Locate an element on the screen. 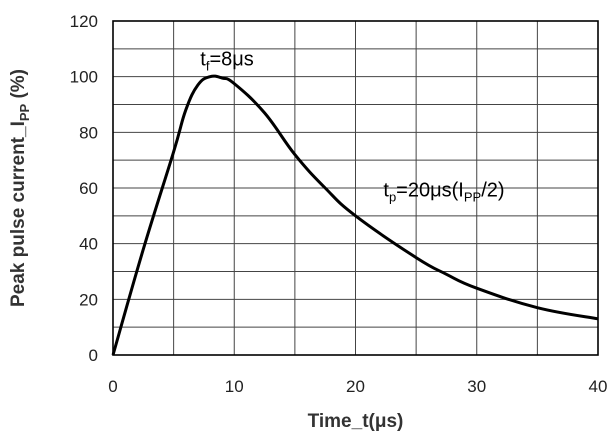 The image size is (612, 439). y-tick-label: 20 is located at coordinates (88, 299).